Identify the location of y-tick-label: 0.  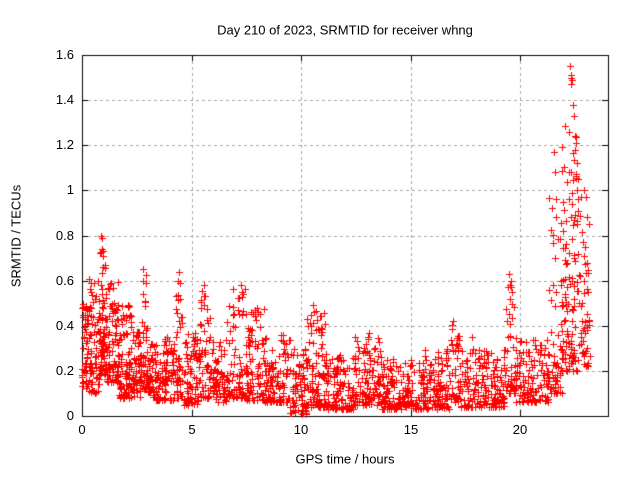
(70, 415).